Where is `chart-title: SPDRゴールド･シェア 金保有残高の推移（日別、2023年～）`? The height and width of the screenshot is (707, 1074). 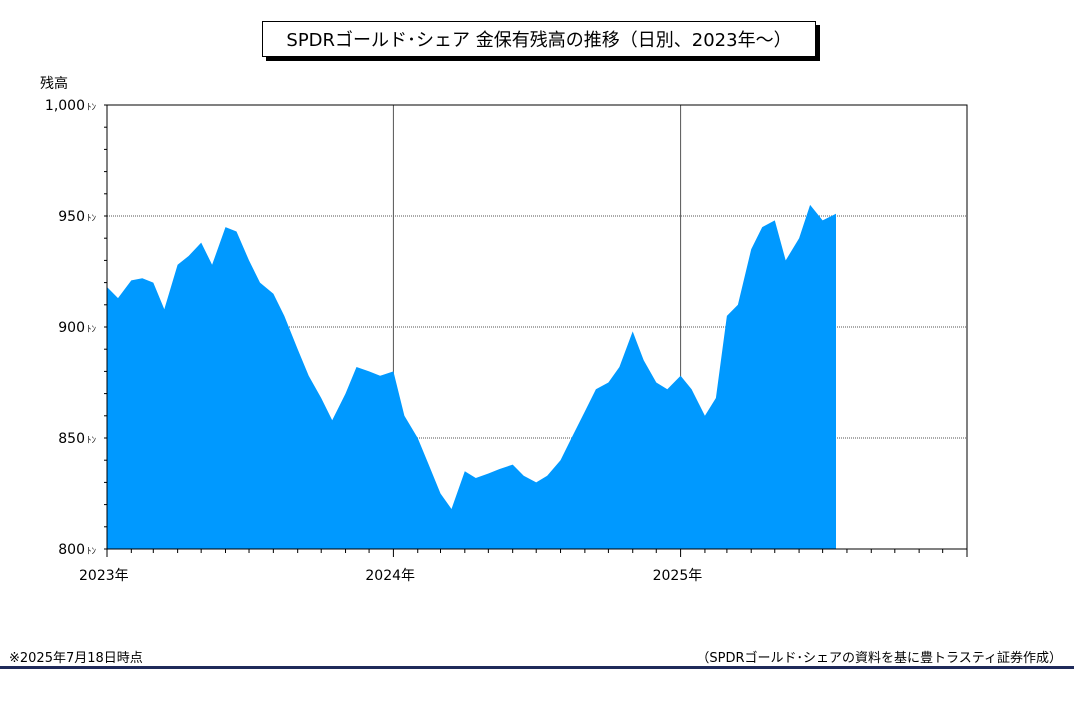 chart-title: SPDRゴールド･シェア 金保有残高の推移（日別、2023年～） is located at coordinates (539, 39).